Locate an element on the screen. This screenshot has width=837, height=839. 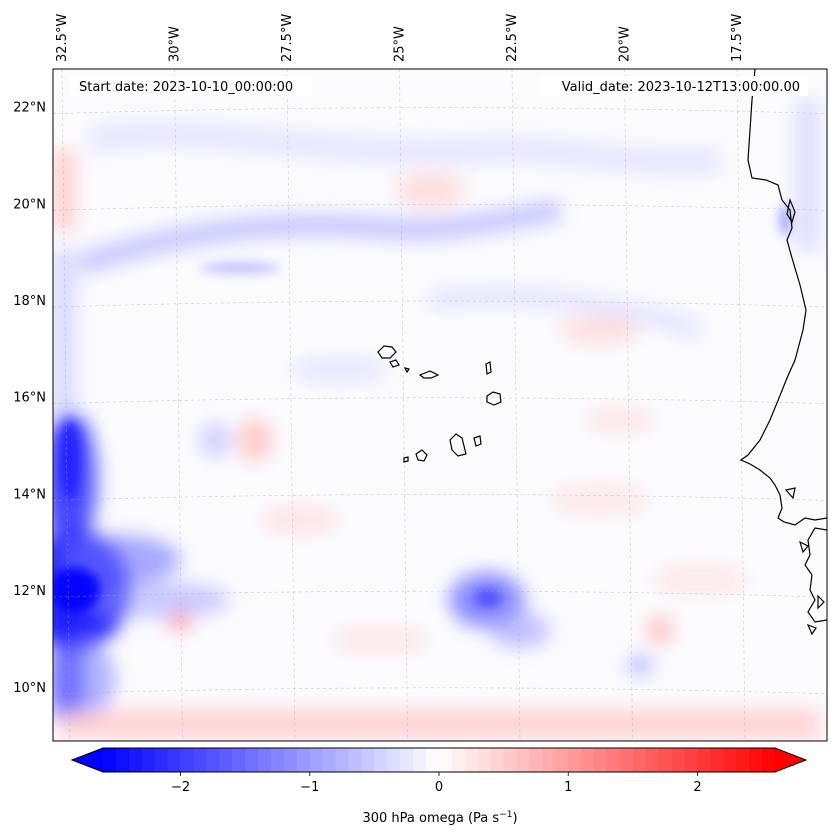
colorbar-tick-label: 0 is located at coordinates (439, 787).